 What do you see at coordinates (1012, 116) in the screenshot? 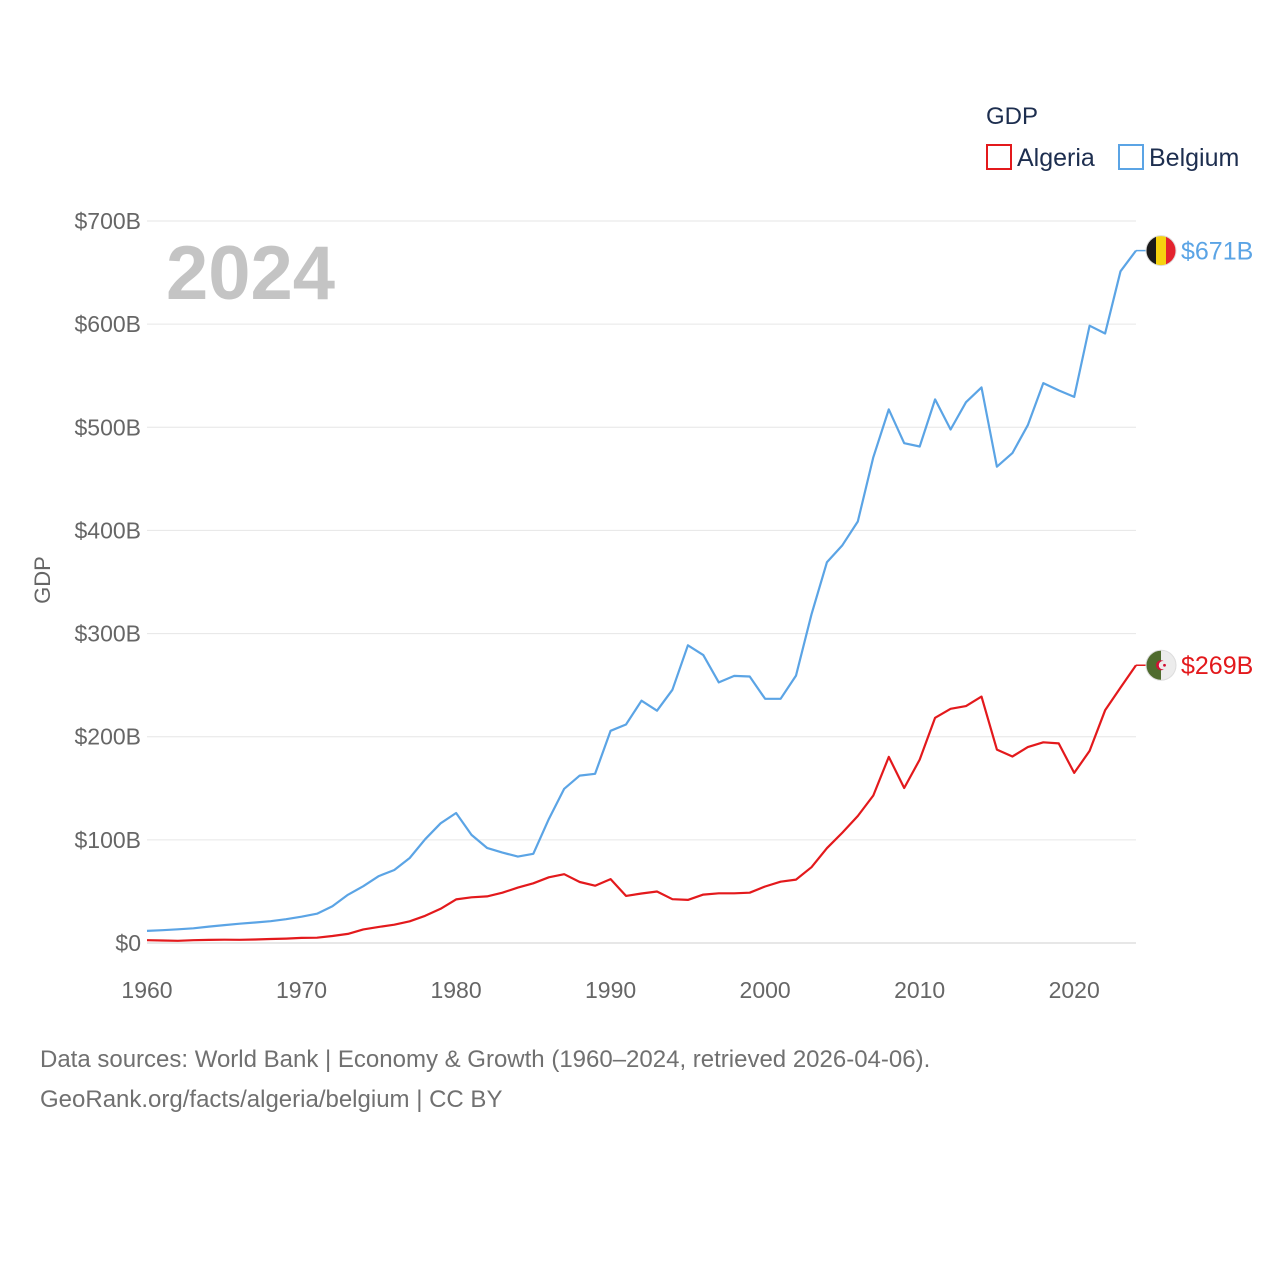
I see `legend-title: GDP` at bounding box center [1012, 116].